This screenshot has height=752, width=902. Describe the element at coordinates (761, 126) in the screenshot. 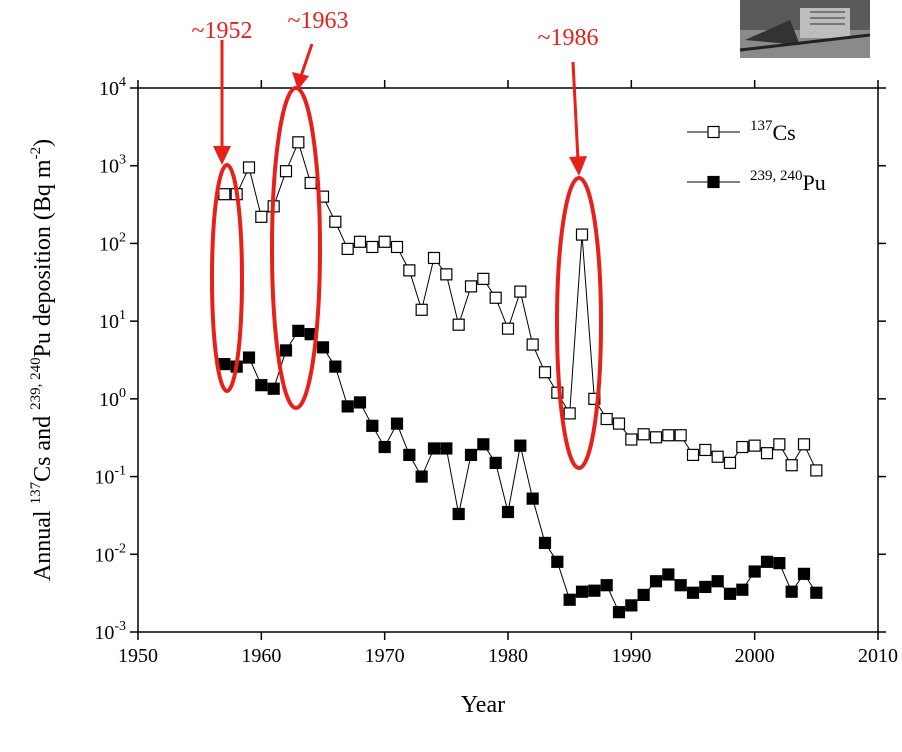

I see `legend-sup: 137` at that location.